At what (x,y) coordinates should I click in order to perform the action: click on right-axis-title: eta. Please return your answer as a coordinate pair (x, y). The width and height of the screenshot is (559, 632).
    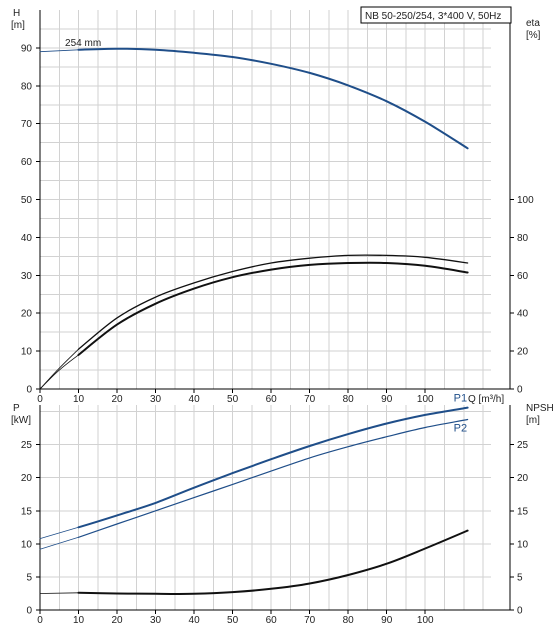
    Looking at the image, I should click on (533, 23).